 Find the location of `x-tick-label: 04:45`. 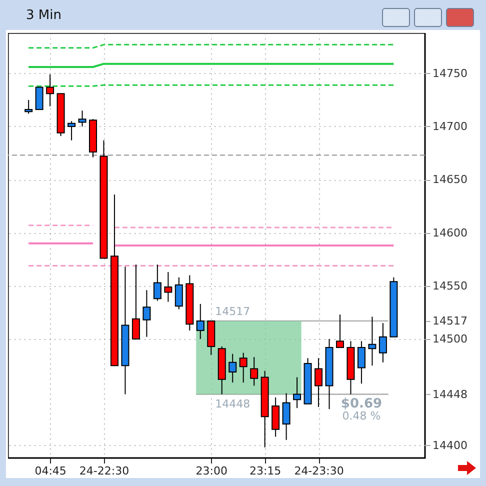

x-tick-label: 04:45 is located at coordinates (50, 471).